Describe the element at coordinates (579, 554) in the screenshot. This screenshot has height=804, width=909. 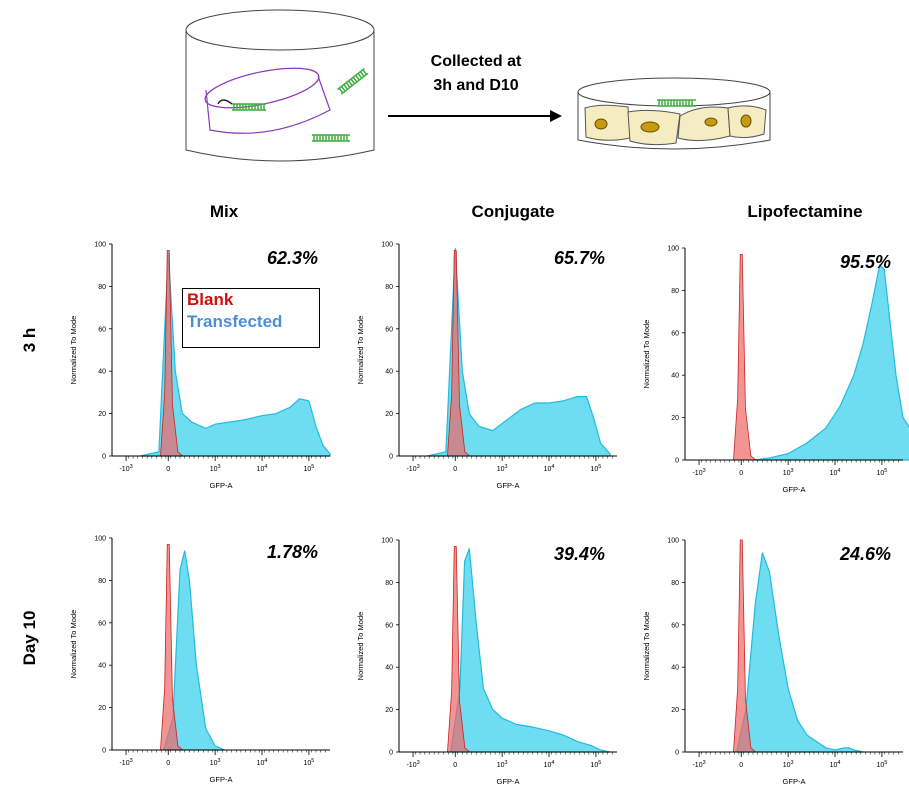
I see `percent-label: 39.4%` at that location.